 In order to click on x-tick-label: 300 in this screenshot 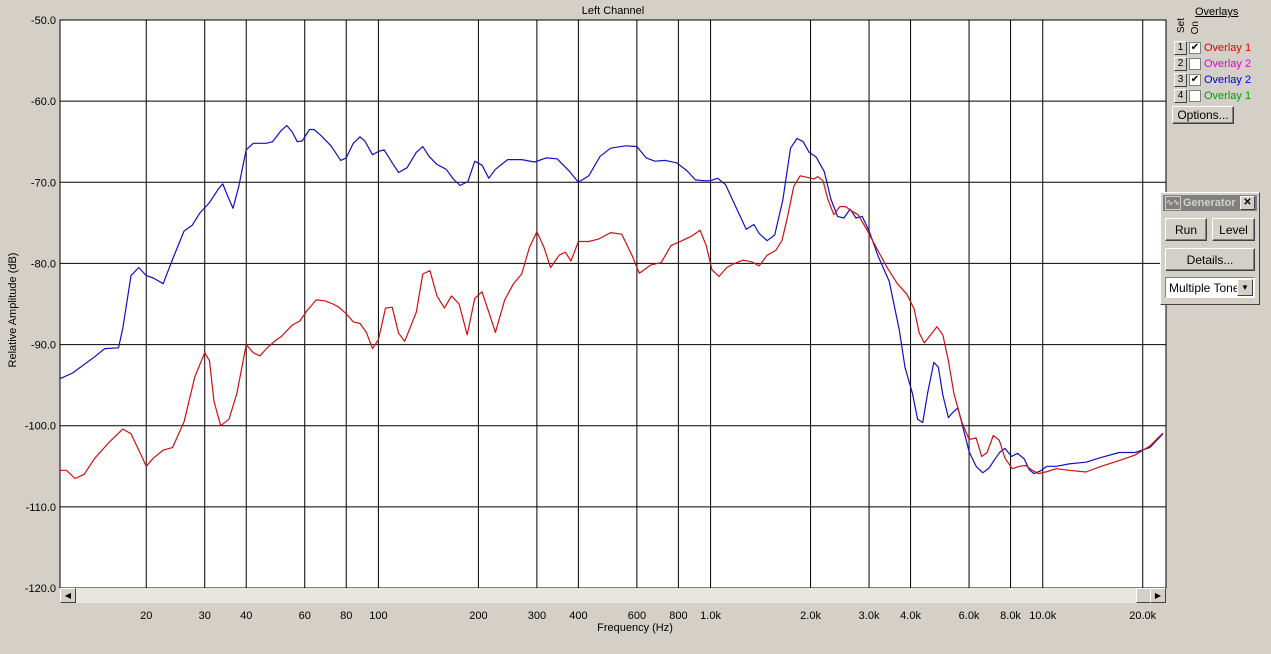, I will do `click(537, 616)`.